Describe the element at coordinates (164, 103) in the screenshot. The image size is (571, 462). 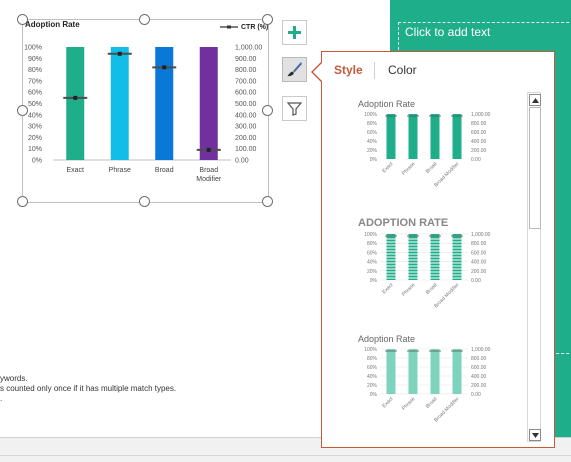
I see `bar-broad` at that location.